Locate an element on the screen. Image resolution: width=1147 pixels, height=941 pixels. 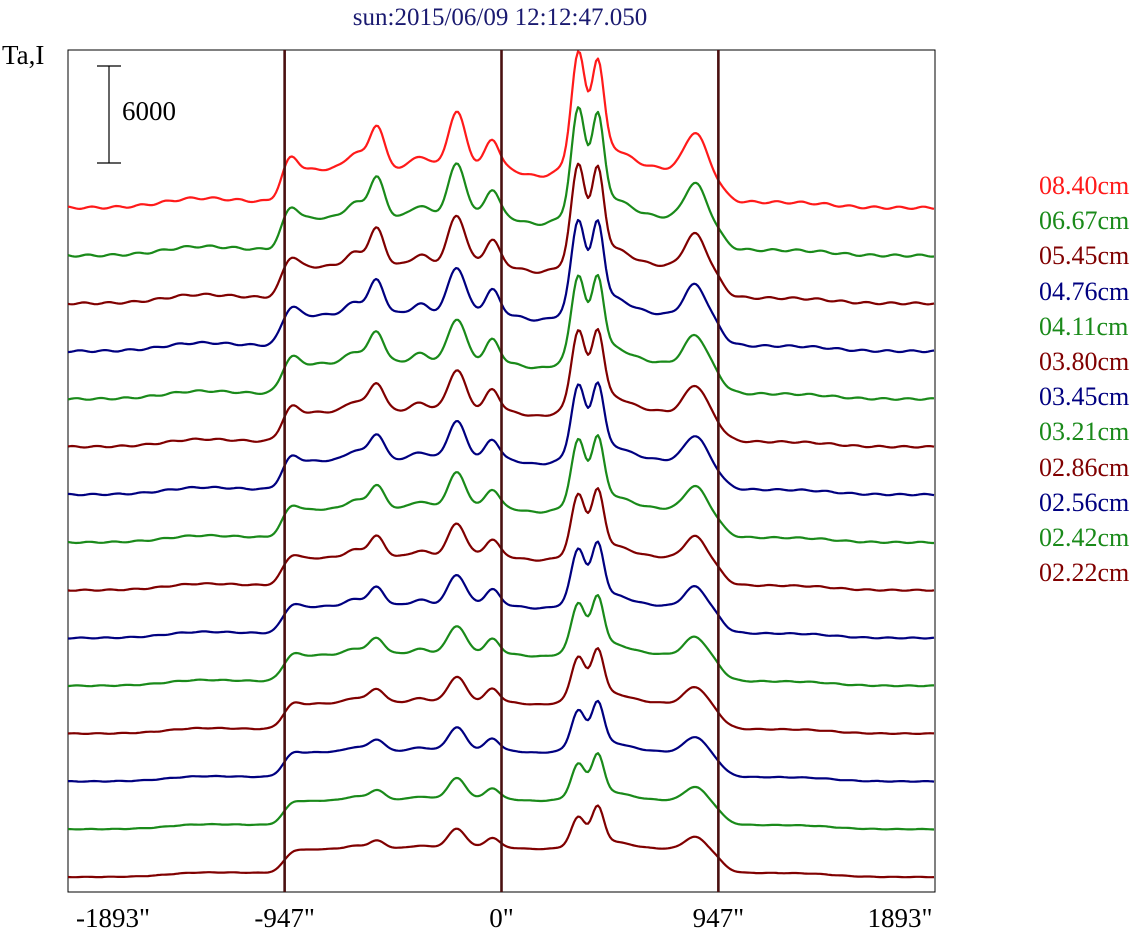
legend-entry: 04.11cm is located at coordinates (1084, 326).